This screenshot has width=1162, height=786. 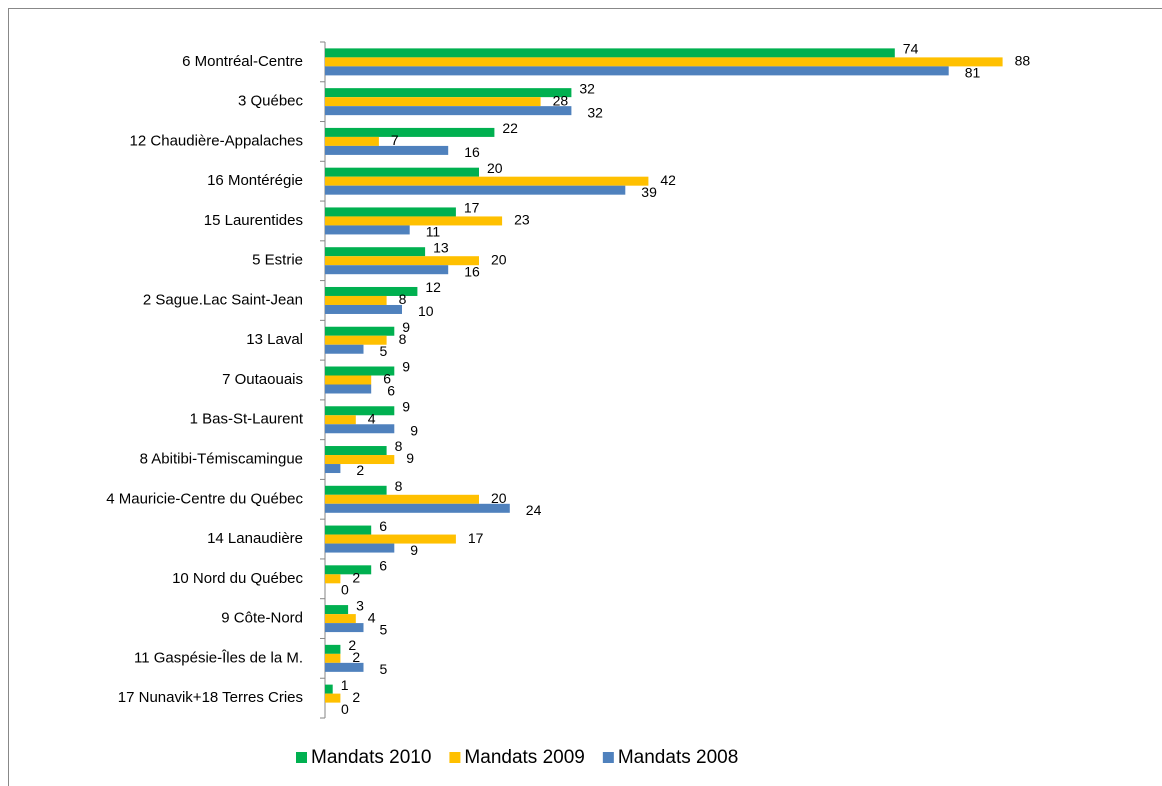 What do you see at coordinates (210, 697) in the screenshot?
I see `y-tick-label: 17 Nunavik+18 Terres Cries` at bounding box center [210, 697].